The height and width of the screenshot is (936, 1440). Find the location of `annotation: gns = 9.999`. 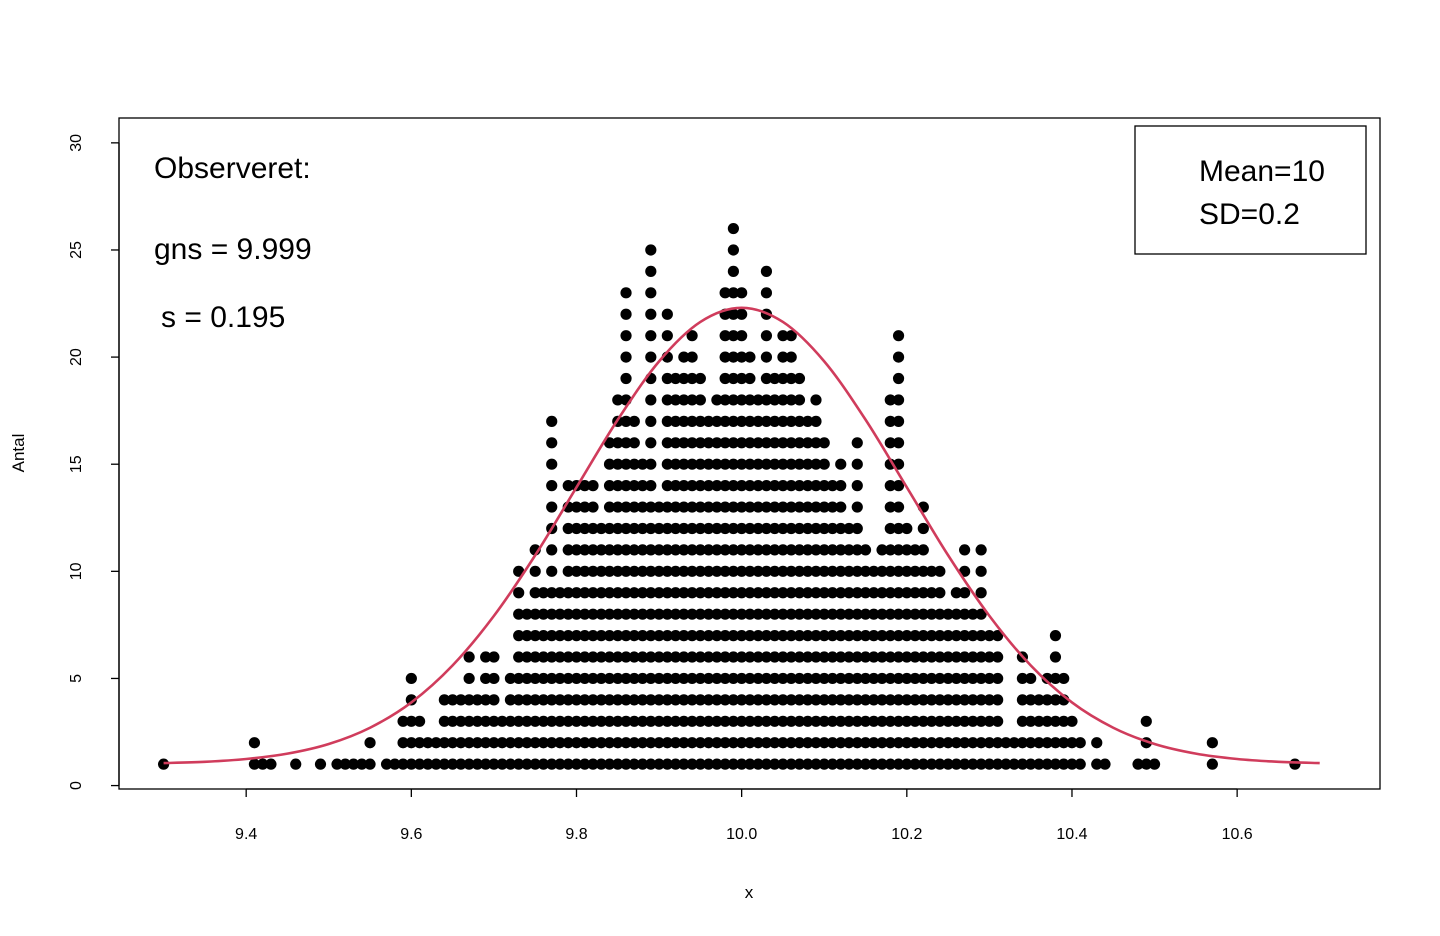

annotation: gns = 9.999 is located at coordinates (233, 249).